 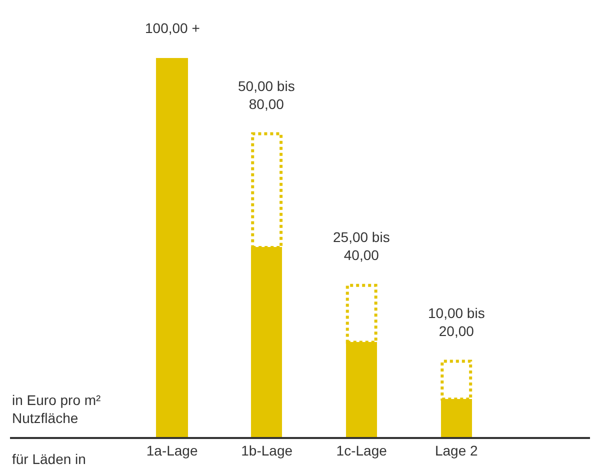 I want to click on y-axis-title: in Euro pro m² Nutzfläche, so click(x=57, y=409).